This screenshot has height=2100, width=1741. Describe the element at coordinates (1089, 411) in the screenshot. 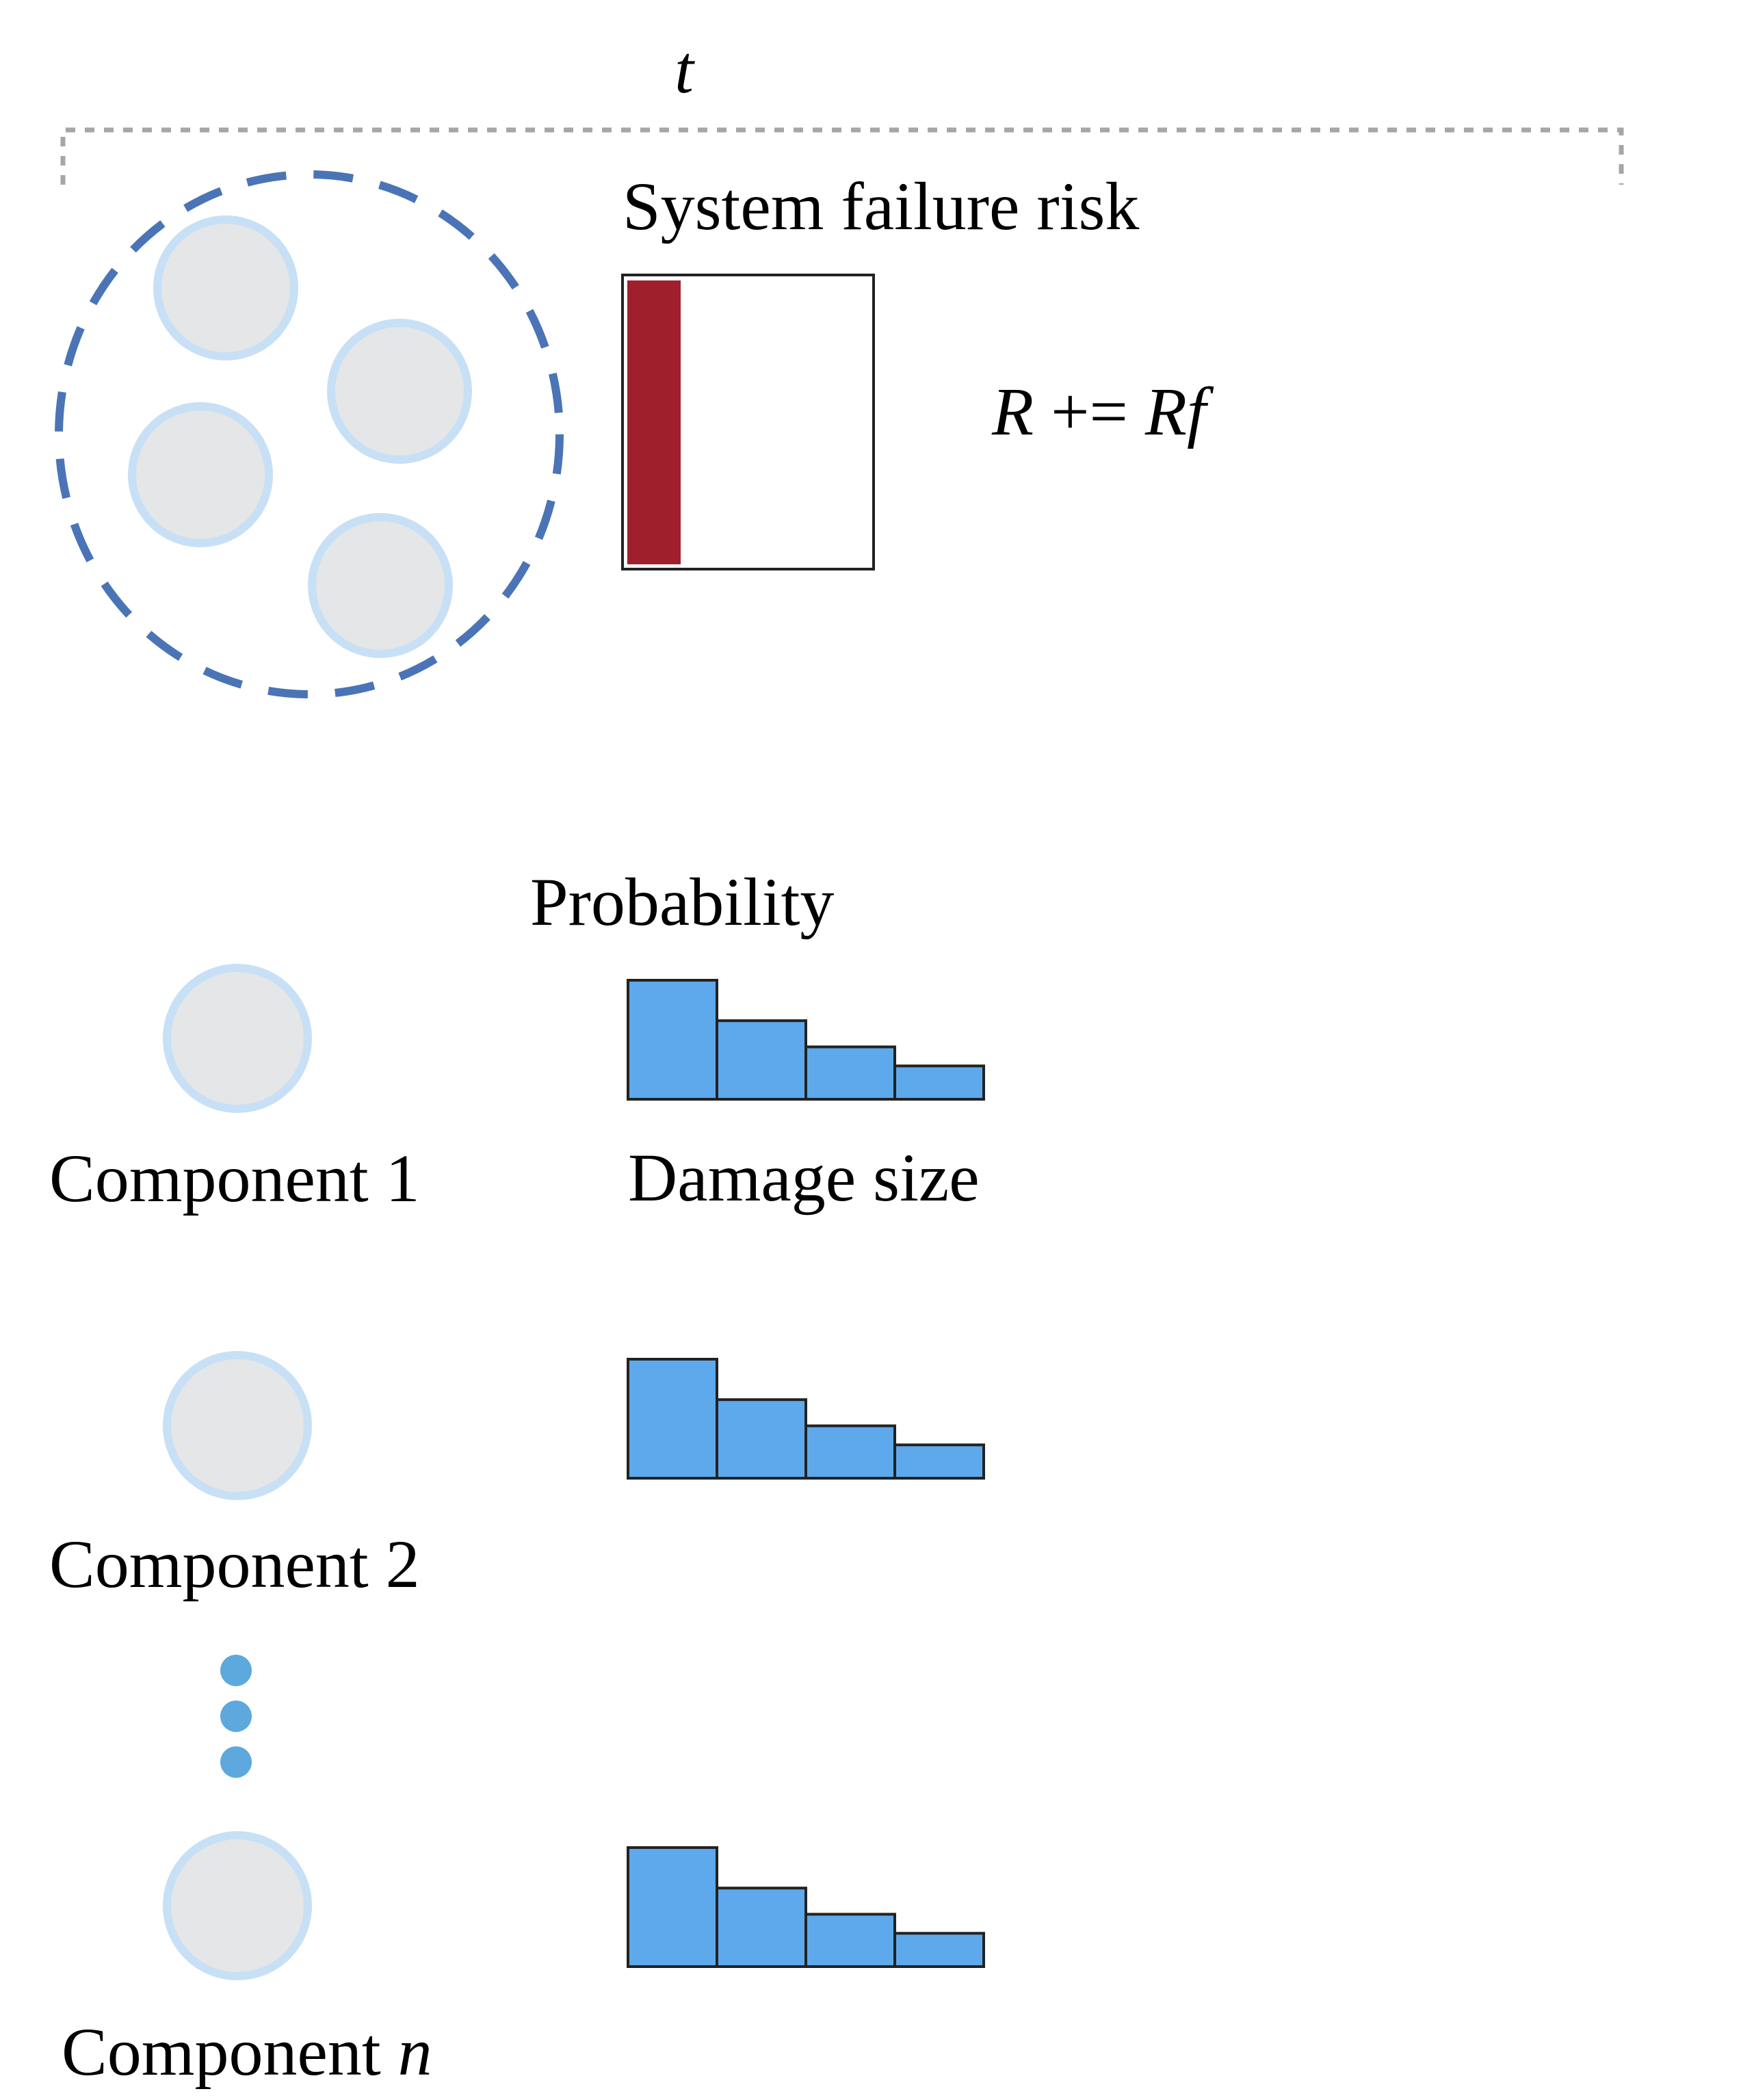

I see `formula-op: +=` at that location.